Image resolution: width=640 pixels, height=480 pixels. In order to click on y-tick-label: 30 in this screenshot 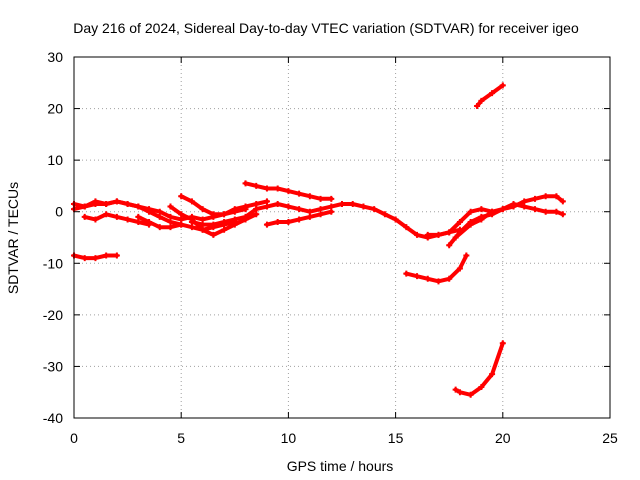, I will do `click(55, 57)`.